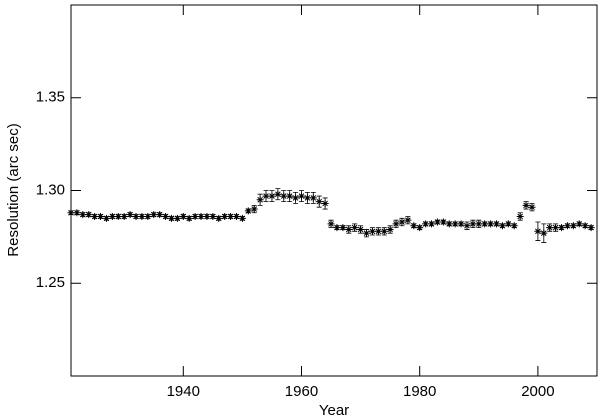  What do you see at coordinates (419, 391) in the screenshot?
I see `x-tick-label: 1980` at bounding box center [419, 391].